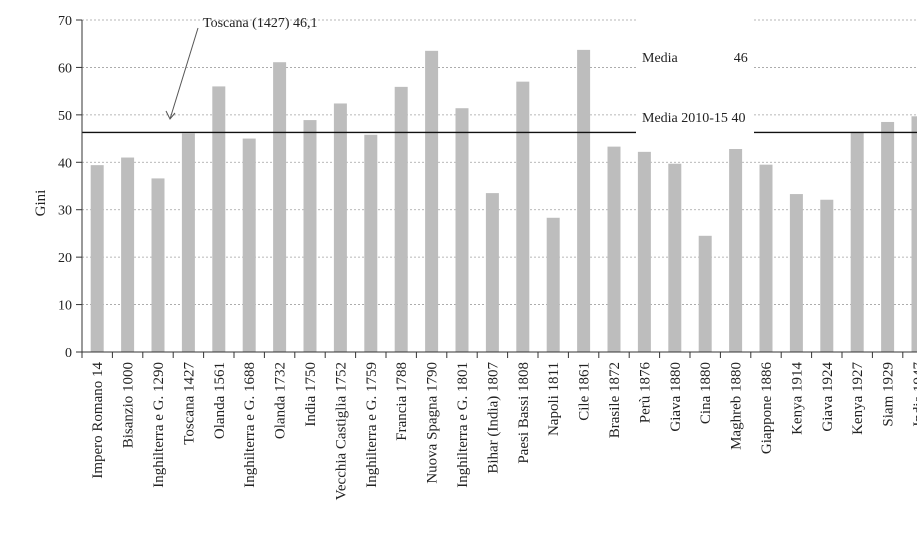 This screenshot has width=917, height=545. I want to click on x-tick-label: Napoli 1811, so click(554, 399).